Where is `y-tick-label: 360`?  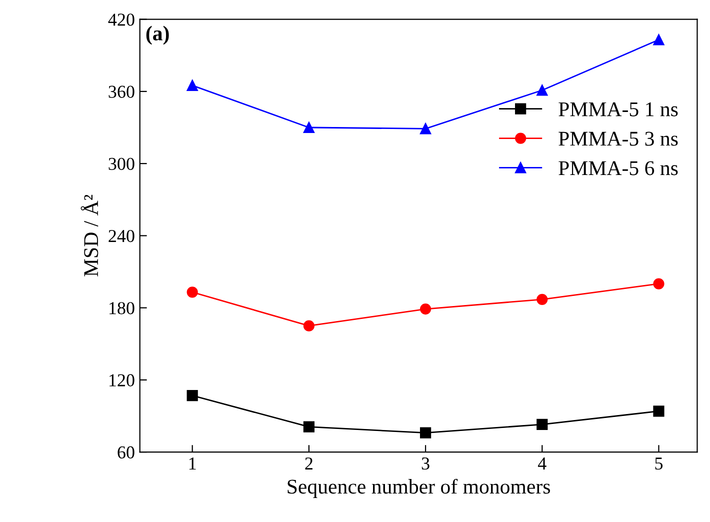 y-tick-label: 360 is located at coordinates (121, 92).